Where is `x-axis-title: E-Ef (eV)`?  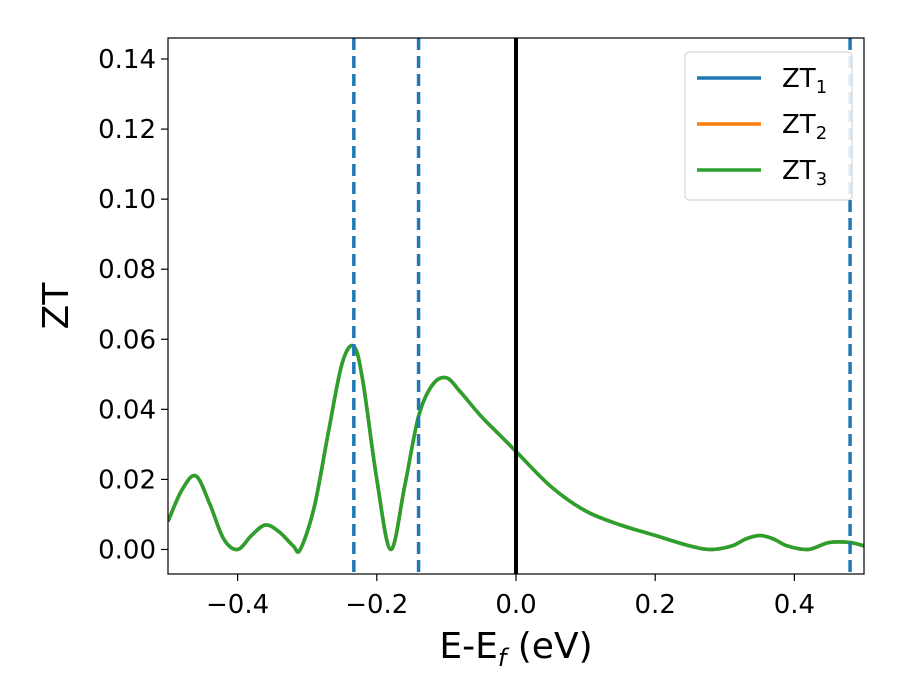 x-axis-title: E-Ef (eV) is located at coordinates (515, 649).